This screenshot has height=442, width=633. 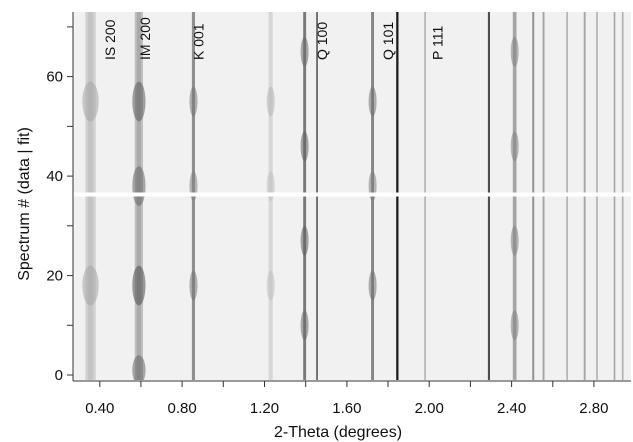 I want to click on y-axis-label: Spectrum # (data | fit), so click(x=24, y=204).